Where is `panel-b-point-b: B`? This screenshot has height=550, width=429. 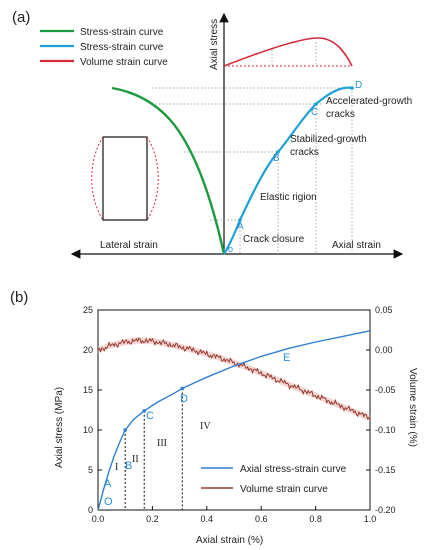 panel-b-point-b: B is located at coordinates (128, 466).